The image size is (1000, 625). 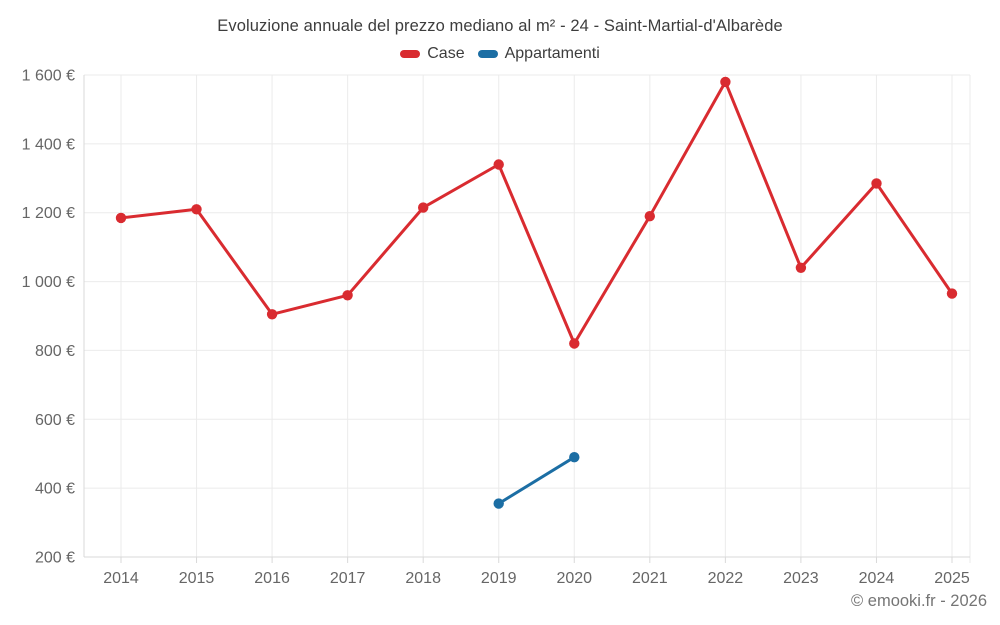 What do you see at coordinates (48, 76) in the screenshot?
I see `y-axis-label: 1 600 €` at bounding box center [48, 76].